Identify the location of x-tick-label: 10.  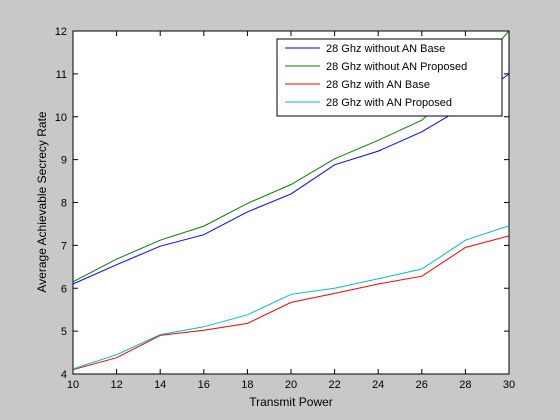
(73, 385).